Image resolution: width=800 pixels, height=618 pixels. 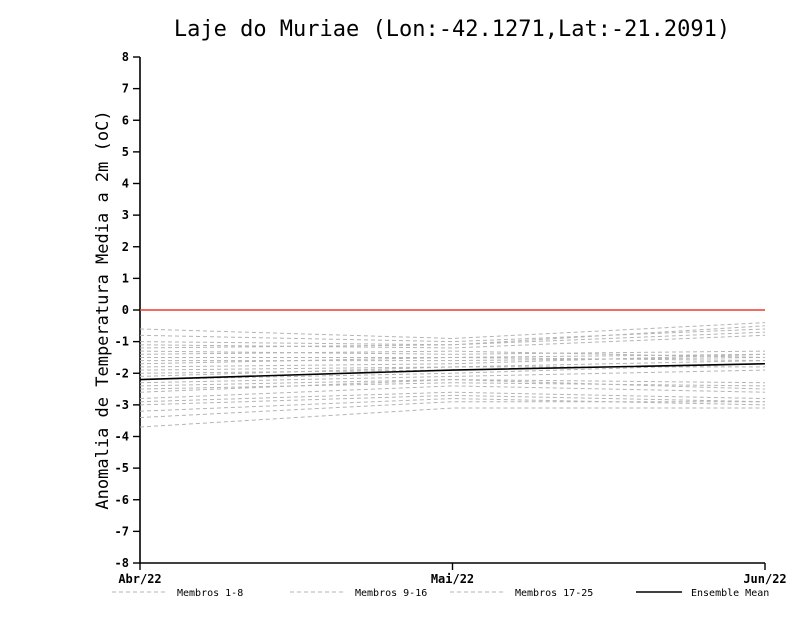 What do you see at coordinates (554, 593) in the screenshot?
I see `legend-label: Membros 17-25` at bounding box center [554, 593].